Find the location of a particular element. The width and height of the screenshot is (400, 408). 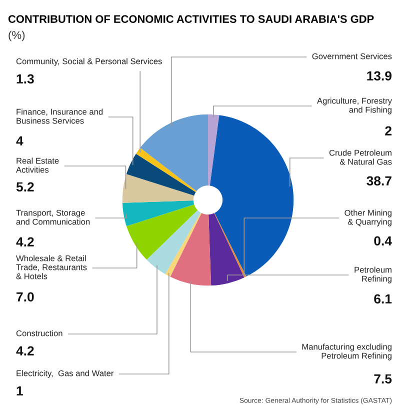

data-label: 2 is located at coordinates (388, 131).